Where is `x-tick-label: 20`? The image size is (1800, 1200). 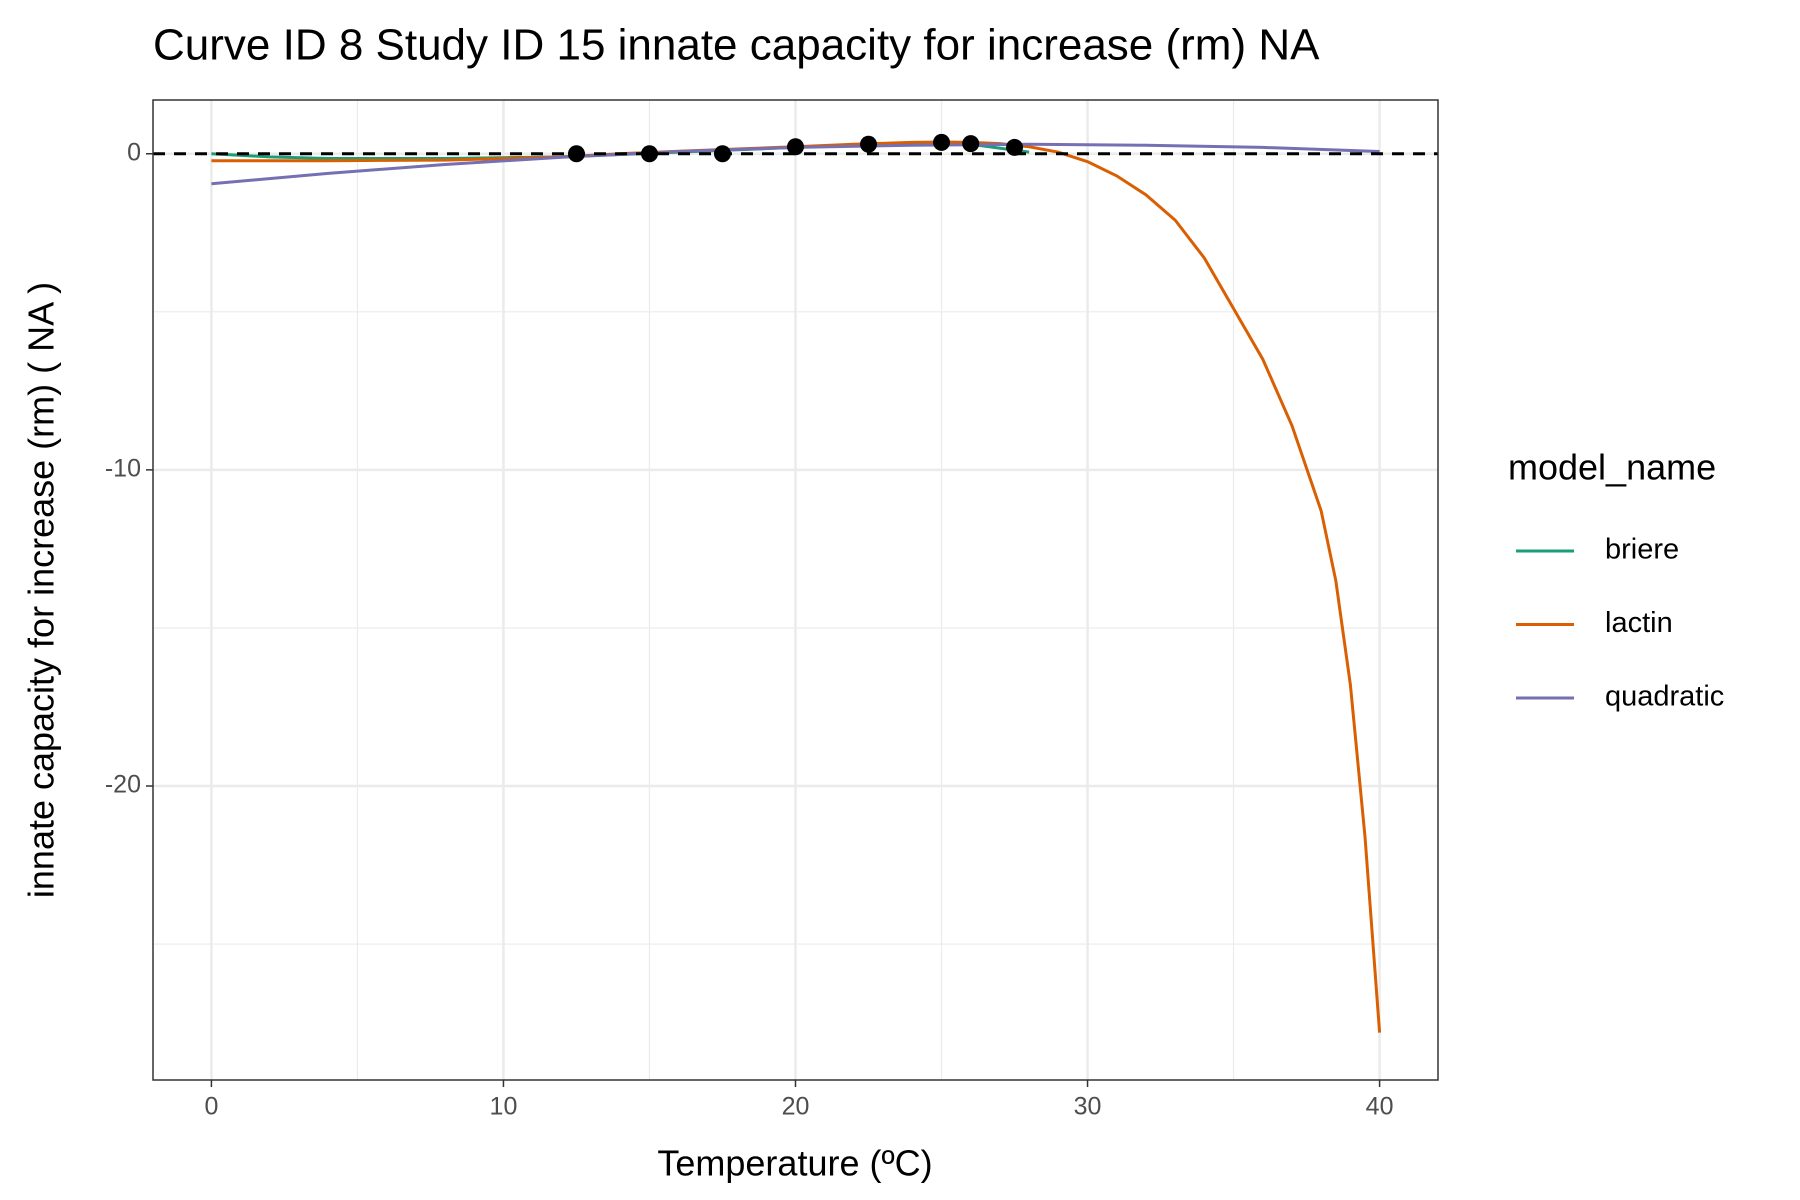 x-tick-label: 20 is located at coordinates (796, 1107).